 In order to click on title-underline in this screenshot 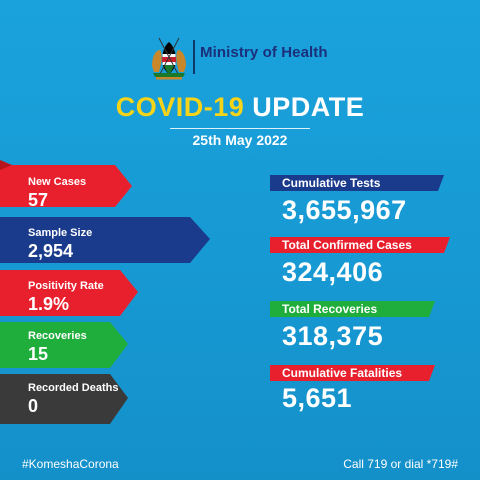, I will do `click(240, 128)`.